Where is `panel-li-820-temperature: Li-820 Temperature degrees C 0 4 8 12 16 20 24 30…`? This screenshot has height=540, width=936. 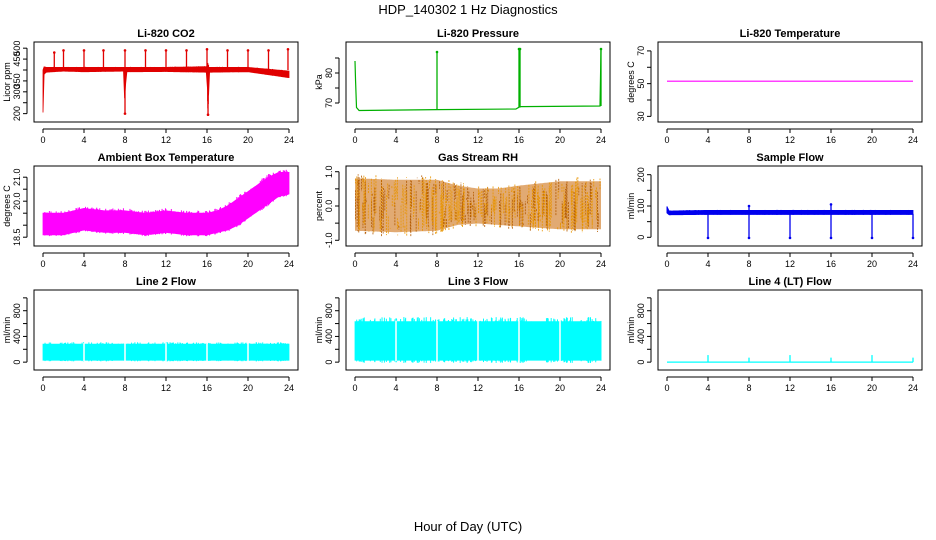 panel-li-820-temperature: Li-820 Temperature degrees C 0 4 8 12 16 20 24 30… is located at coordinates (774, 86).